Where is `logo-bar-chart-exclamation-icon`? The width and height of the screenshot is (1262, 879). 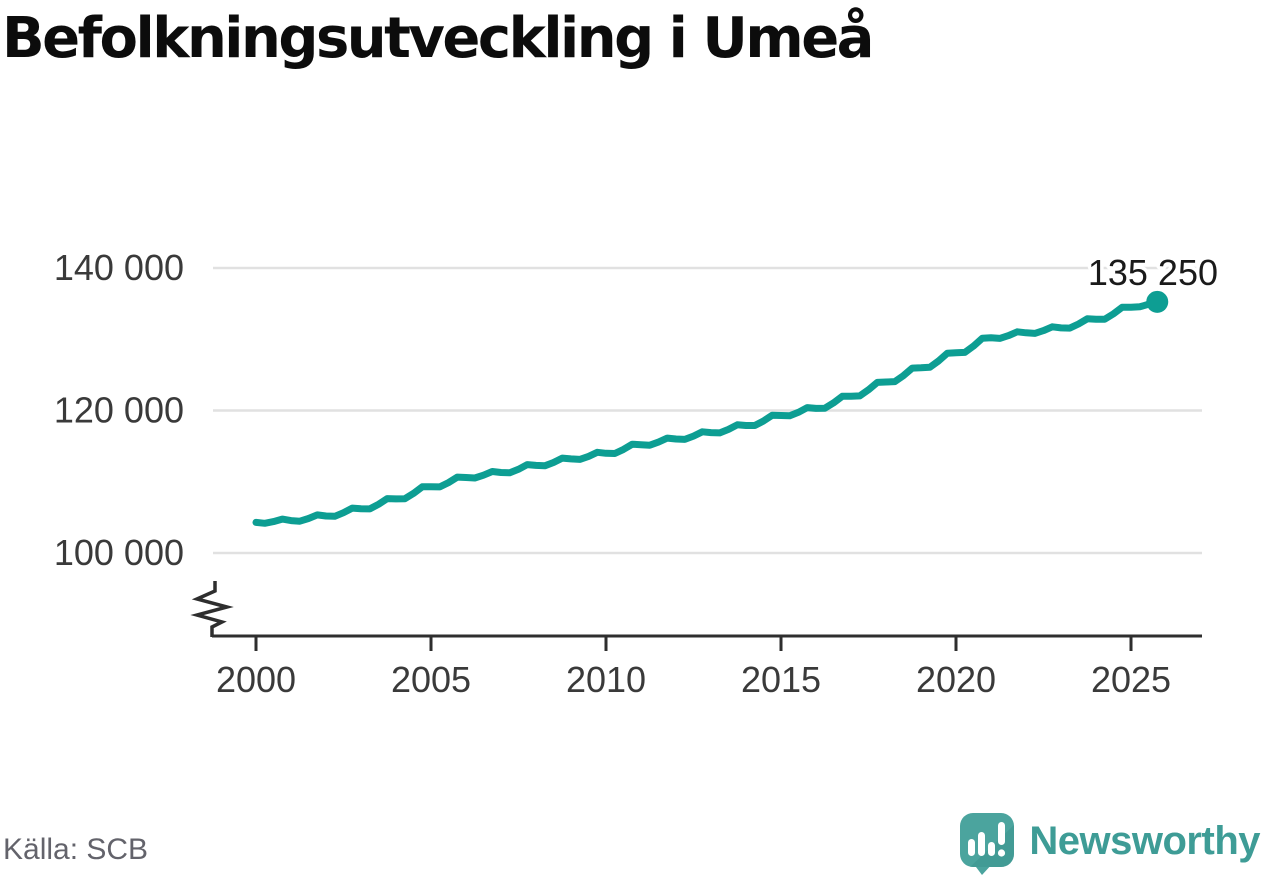
logo-bar-chart-exclamation-icon is located at coordinates (987, 839).